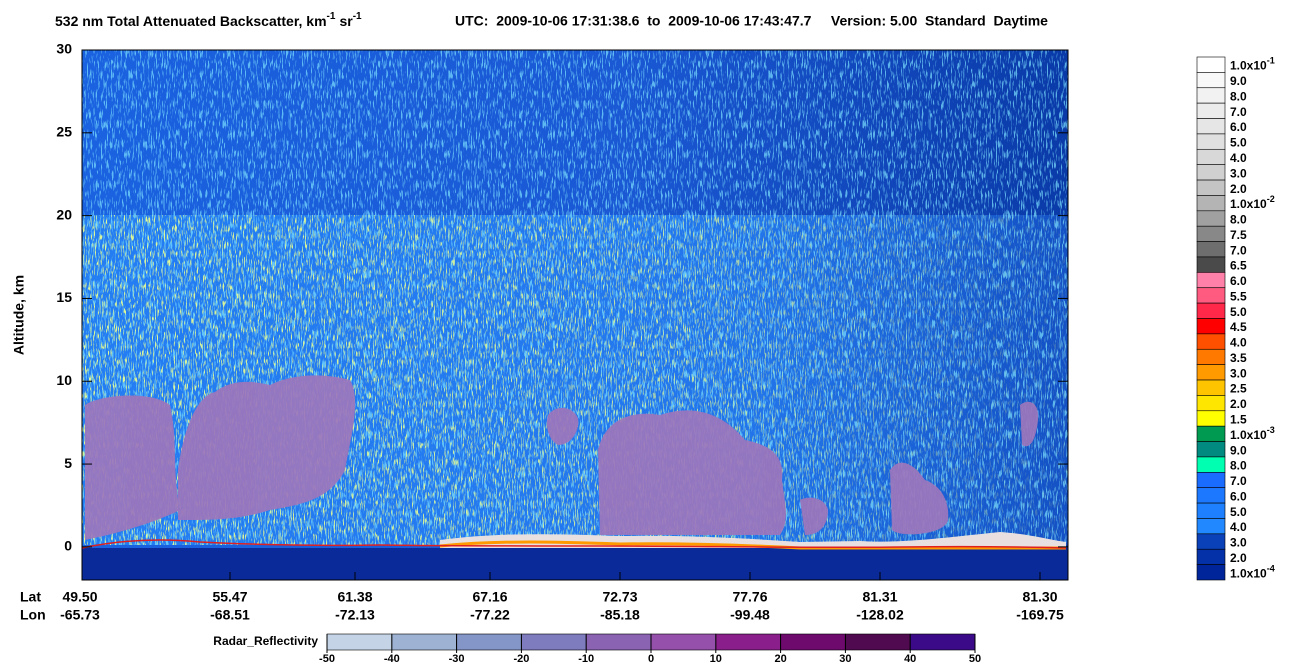 Image resolution: width=1300 pixels, height=667 pixels. Describe the element at coordinates (749, 597) in the screenshot. I see `lat-label: 77.76` at that location.